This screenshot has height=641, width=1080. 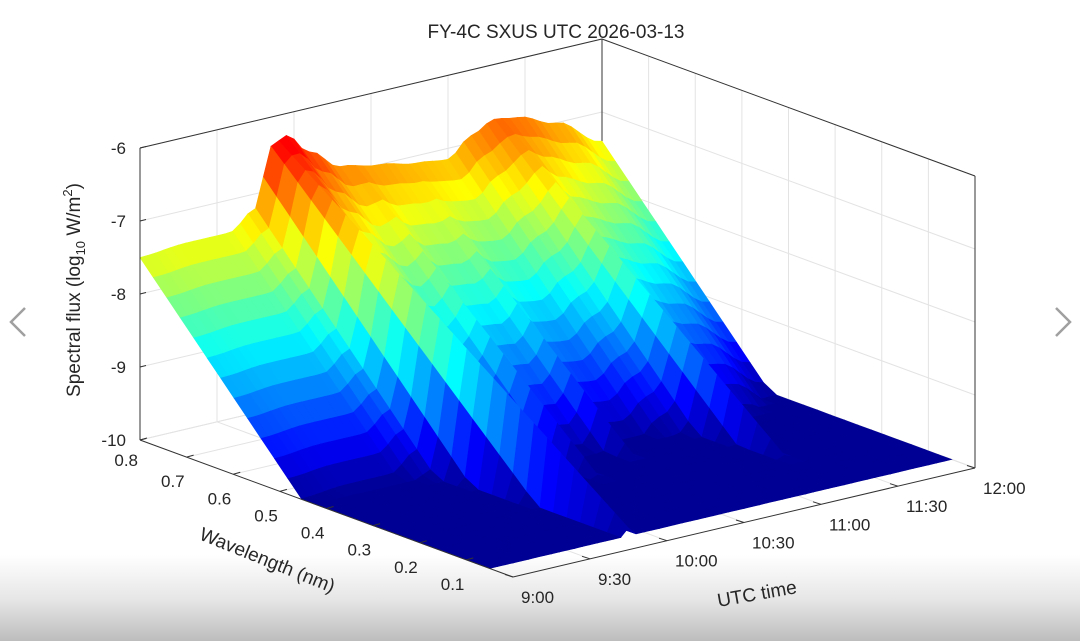 What do you see at coordinates (220, 498) in the screenshot?
I see `y-tick-label: 0.6` at bounding box center [220, 498].